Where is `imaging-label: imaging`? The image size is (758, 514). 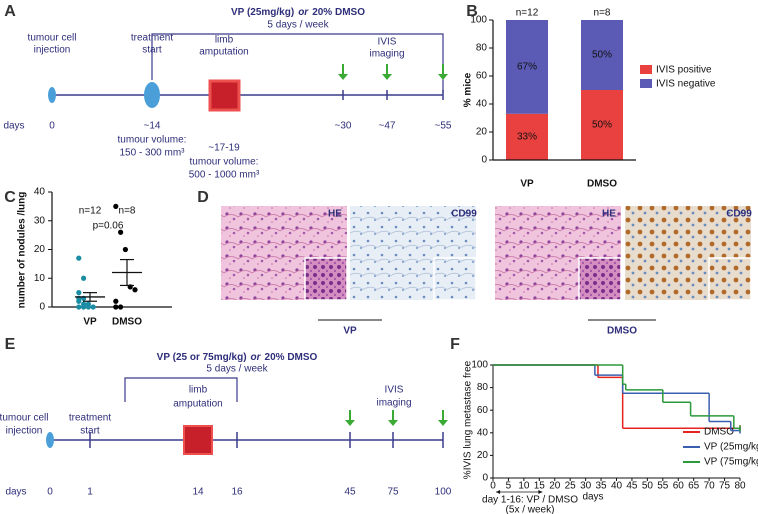
imaging-label: imaging is located at coordinates (393, 403).